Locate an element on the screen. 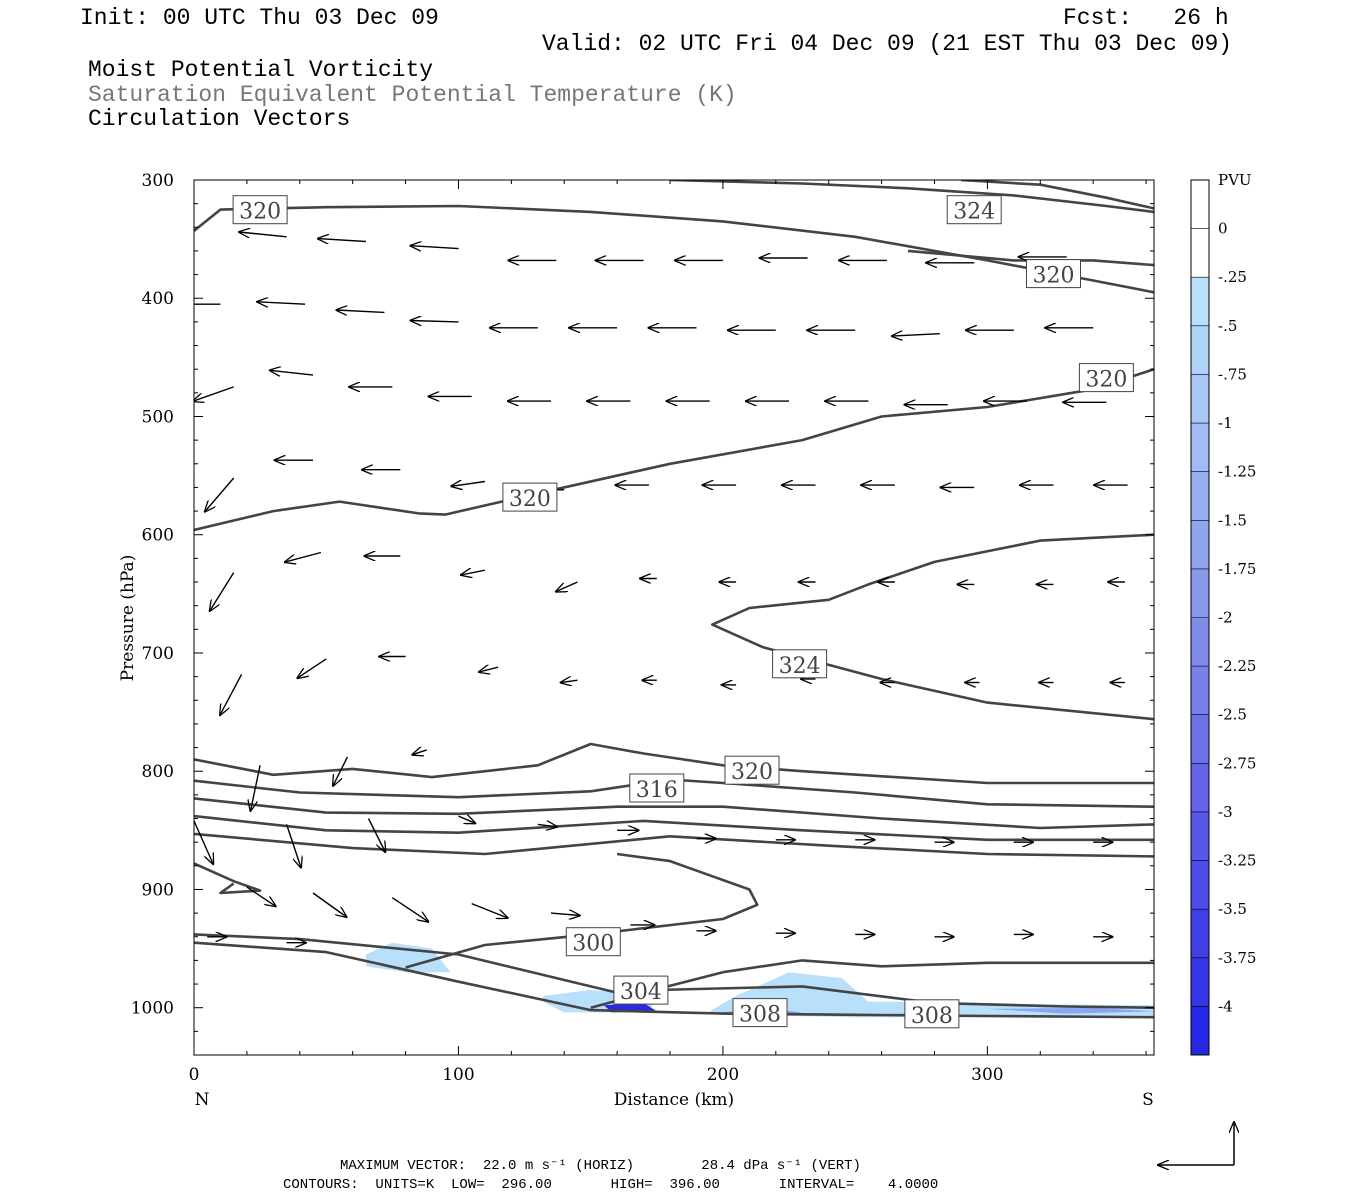  colorbar-tick-label: -1.5 is located at coordinates (1232, 520).